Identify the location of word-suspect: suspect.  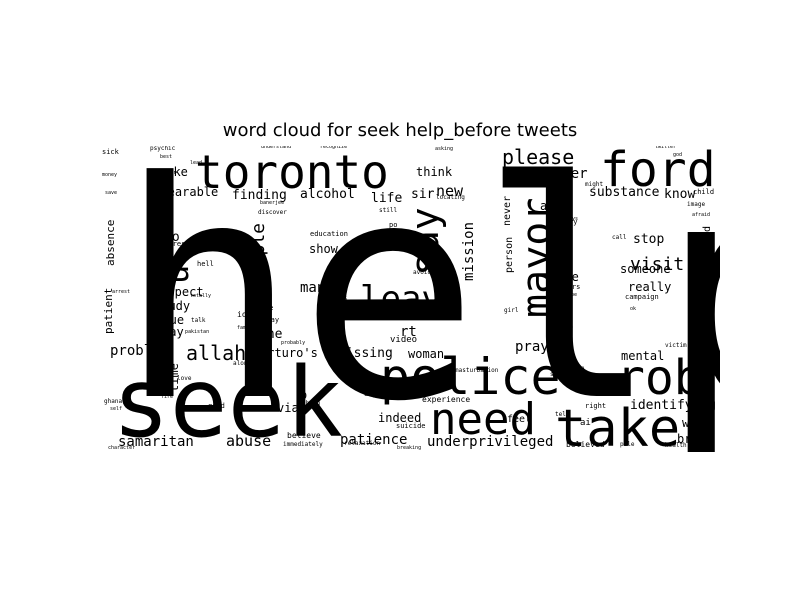
(178, 292).